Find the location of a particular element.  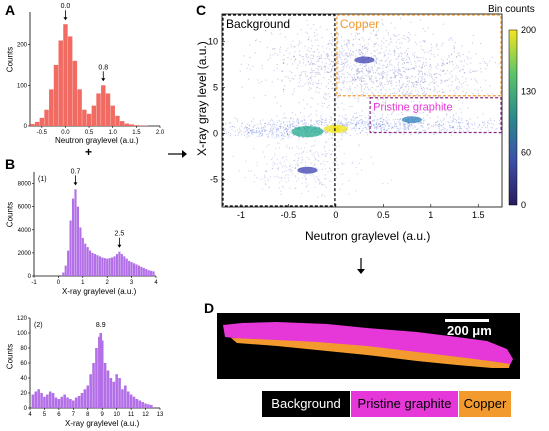

peak-annotation-label: 0.0 is located at coordinates (66, 6).